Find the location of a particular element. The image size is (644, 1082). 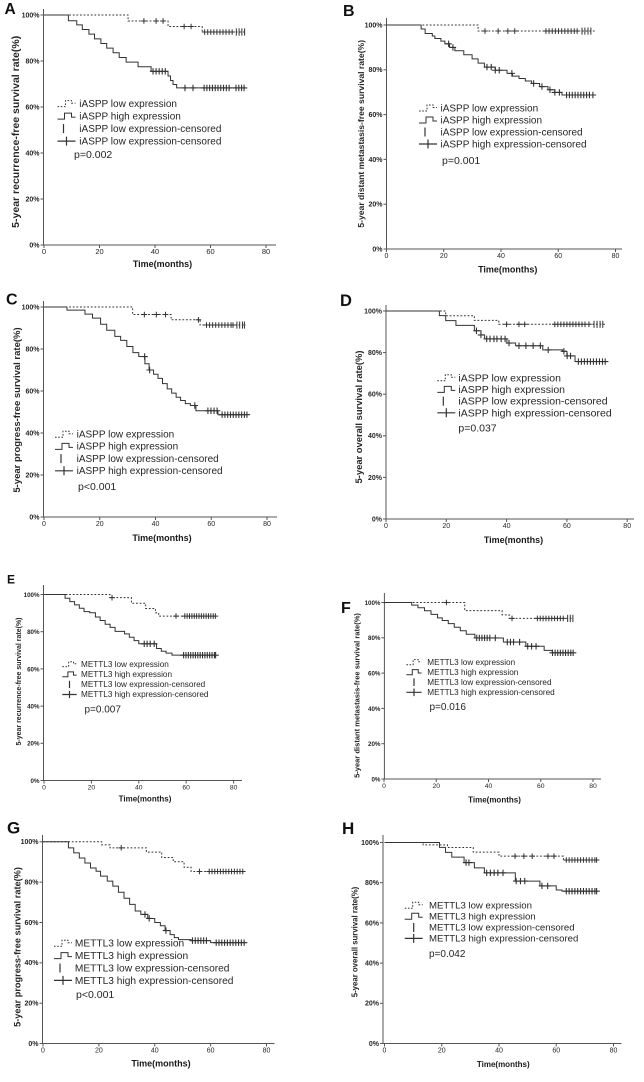

svg-text:5-year recurrence-free surviva: 5-year recurrence-free survival rate(%) is located at coordinates (16, 132).